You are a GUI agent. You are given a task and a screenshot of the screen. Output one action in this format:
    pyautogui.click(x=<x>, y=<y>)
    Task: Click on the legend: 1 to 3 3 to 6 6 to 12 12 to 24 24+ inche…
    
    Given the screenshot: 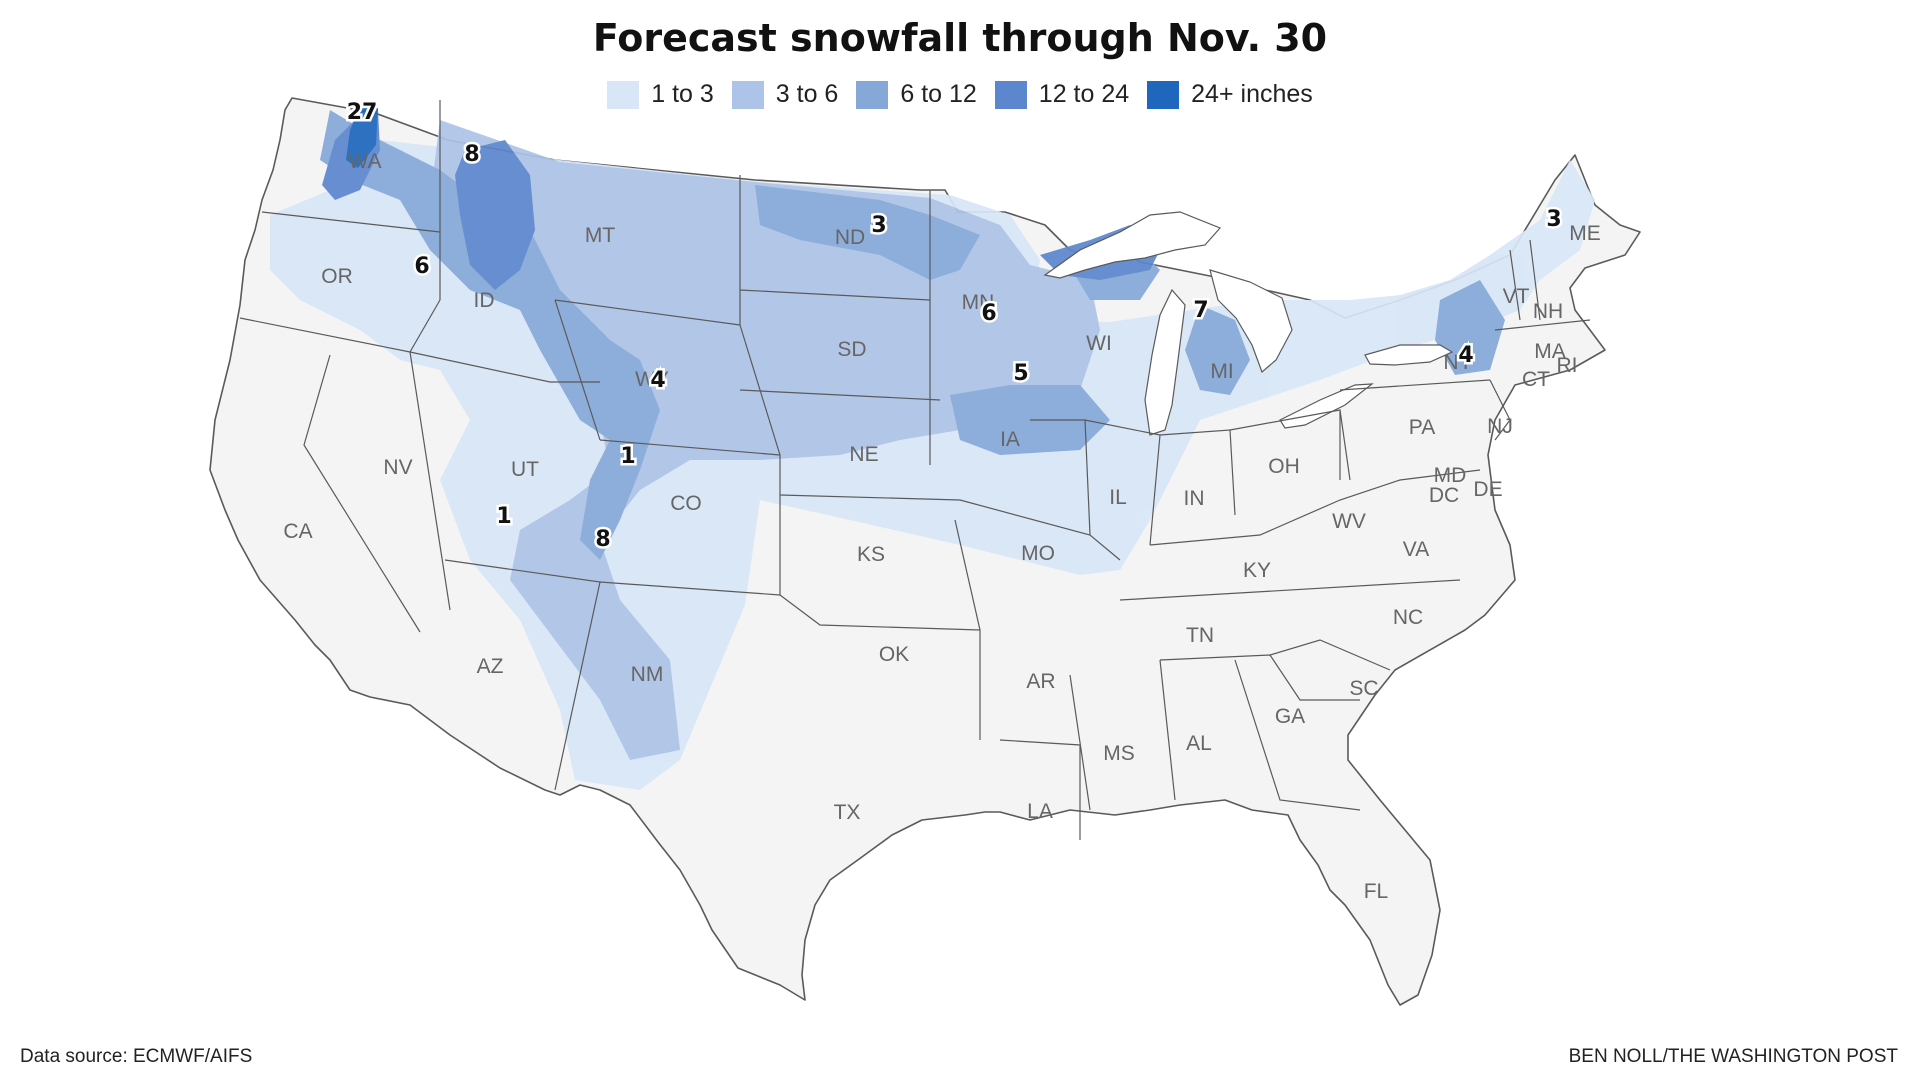 What is the action you would take?
    pyautogui.click(x=960, y=94)
    